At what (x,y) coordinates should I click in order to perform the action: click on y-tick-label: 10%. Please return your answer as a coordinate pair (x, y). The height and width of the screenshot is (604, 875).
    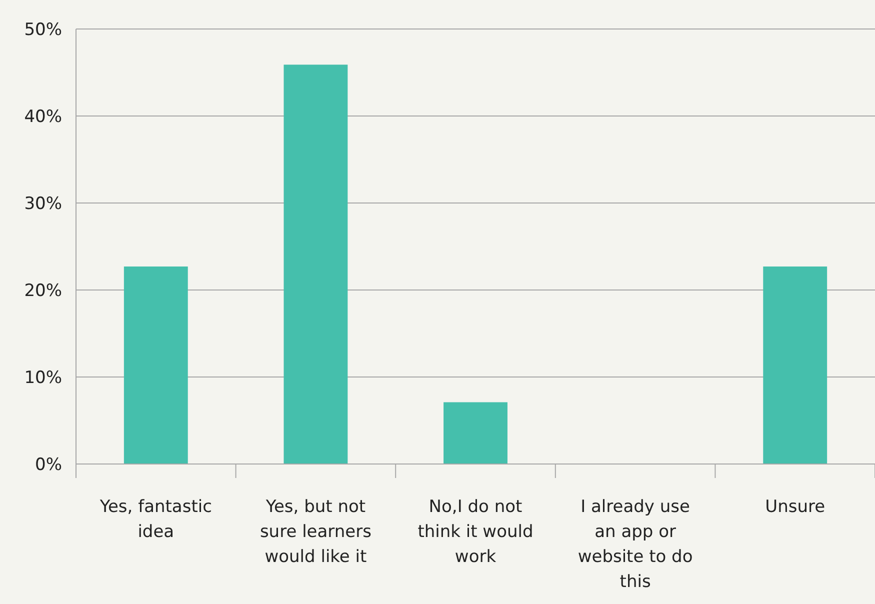
    Looking at the image, I should click on (43, 378).